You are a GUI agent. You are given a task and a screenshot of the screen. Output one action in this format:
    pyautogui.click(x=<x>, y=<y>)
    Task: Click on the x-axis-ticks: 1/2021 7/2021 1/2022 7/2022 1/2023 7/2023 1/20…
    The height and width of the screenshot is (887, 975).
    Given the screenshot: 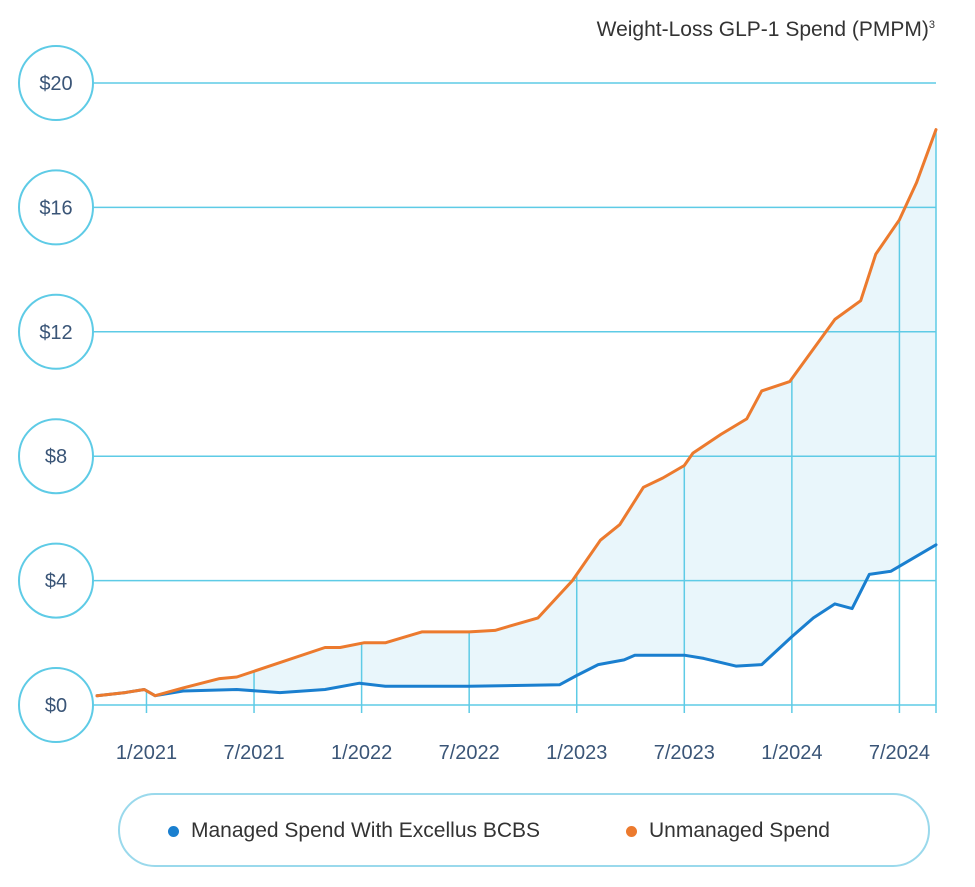 What is the action you would take?
    pyautogui.click(x=523, y=734)
    